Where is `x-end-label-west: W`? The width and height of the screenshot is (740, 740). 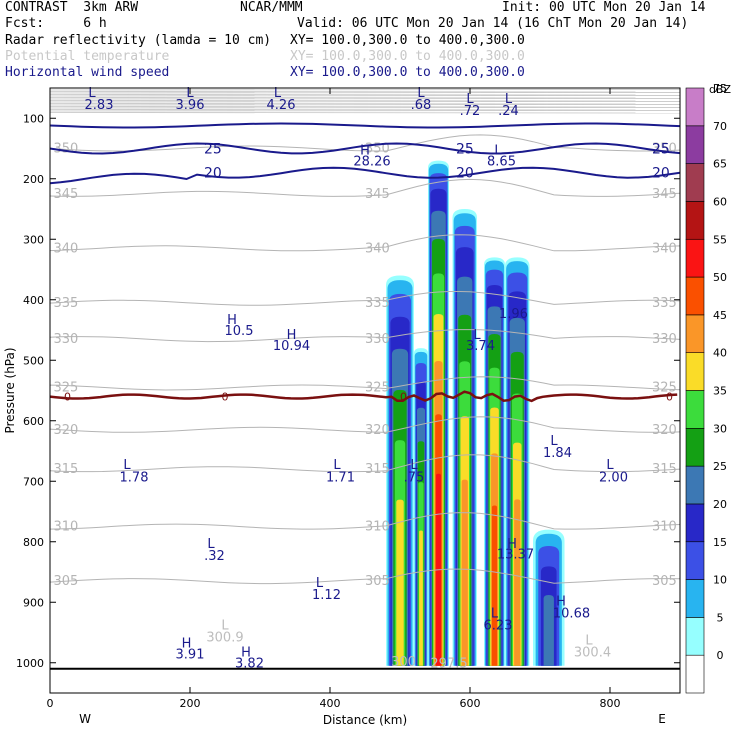 x-end-label-west: W is located at coordinates (85, 719).